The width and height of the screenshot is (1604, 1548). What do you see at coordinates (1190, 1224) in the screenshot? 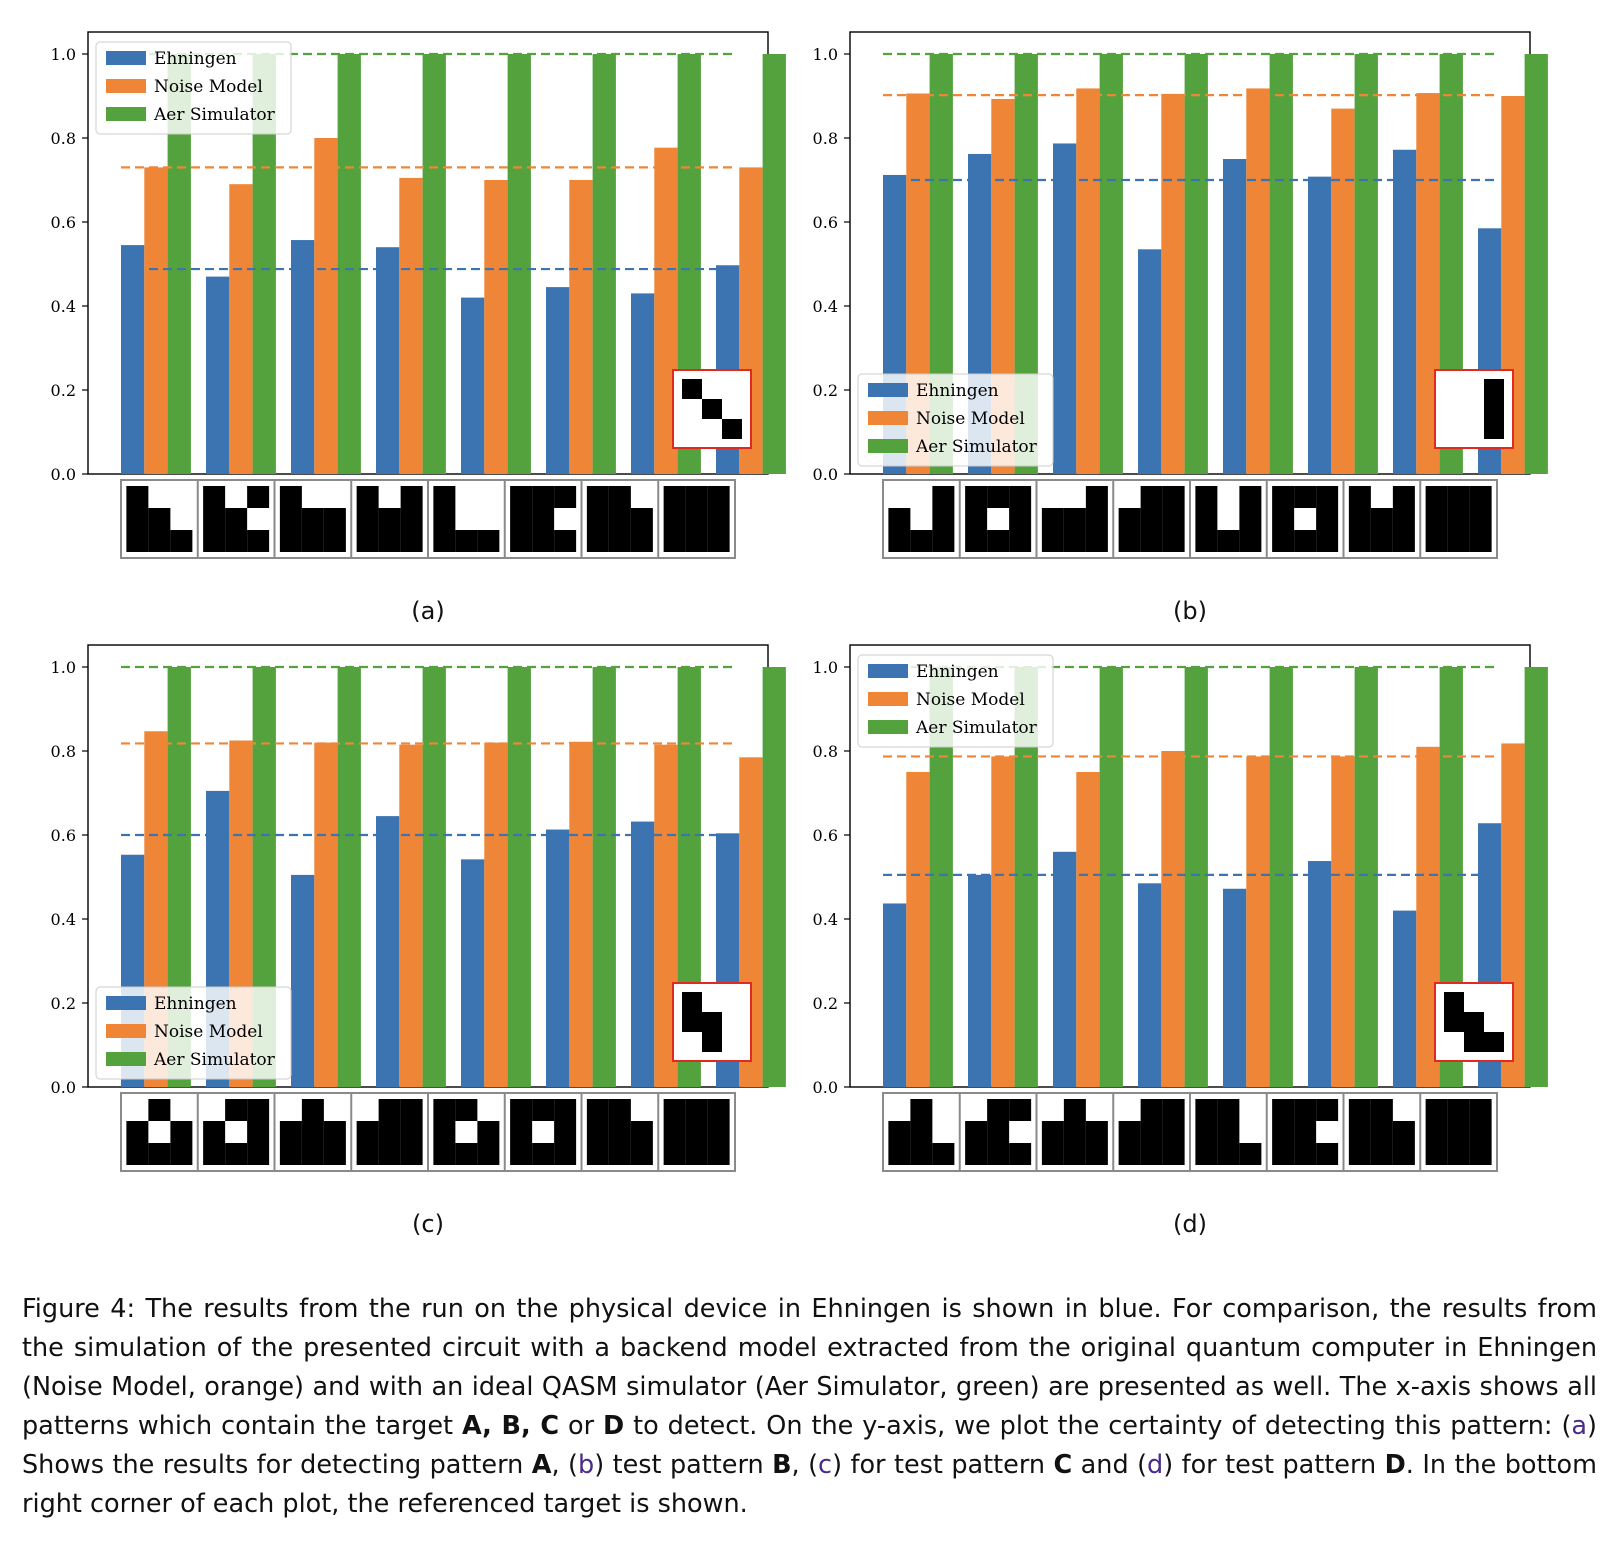
I see `subfigure-label: (d)` at bounding box center [1190, 1224].